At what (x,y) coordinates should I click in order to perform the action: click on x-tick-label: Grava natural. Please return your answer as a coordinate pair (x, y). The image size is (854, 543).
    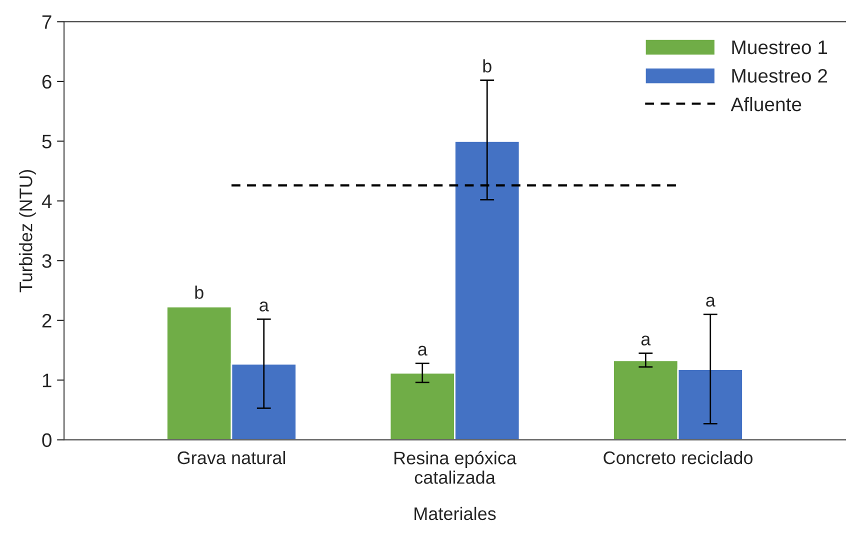
    Looking at the image, I should click on (231, 457).